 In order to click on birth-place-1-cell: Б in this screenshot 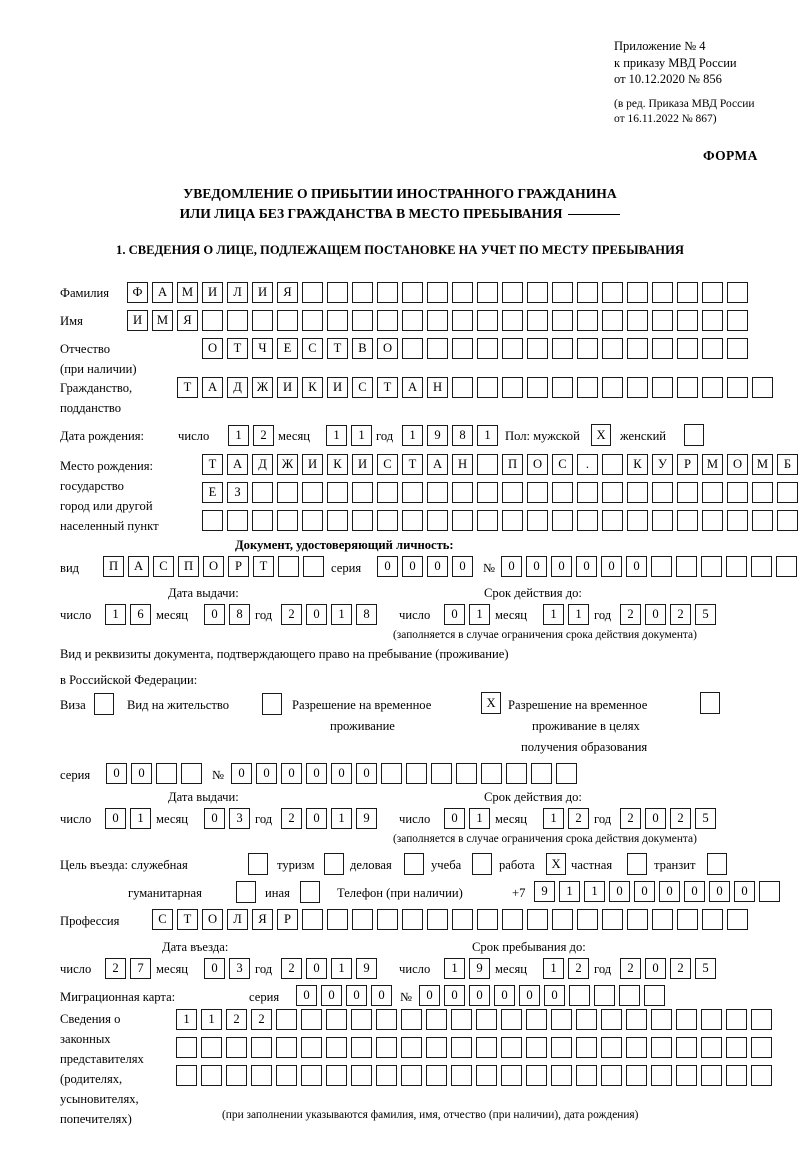, I will do `click(787, 464)`.